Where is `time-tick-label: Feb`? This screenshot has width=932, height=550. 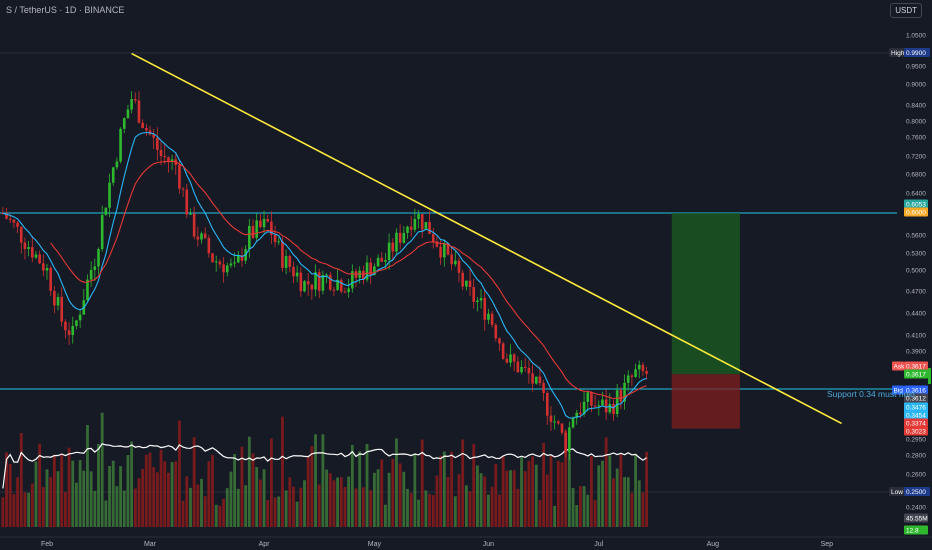
time-tick-label: Feb is located at coordinates (47, 544).